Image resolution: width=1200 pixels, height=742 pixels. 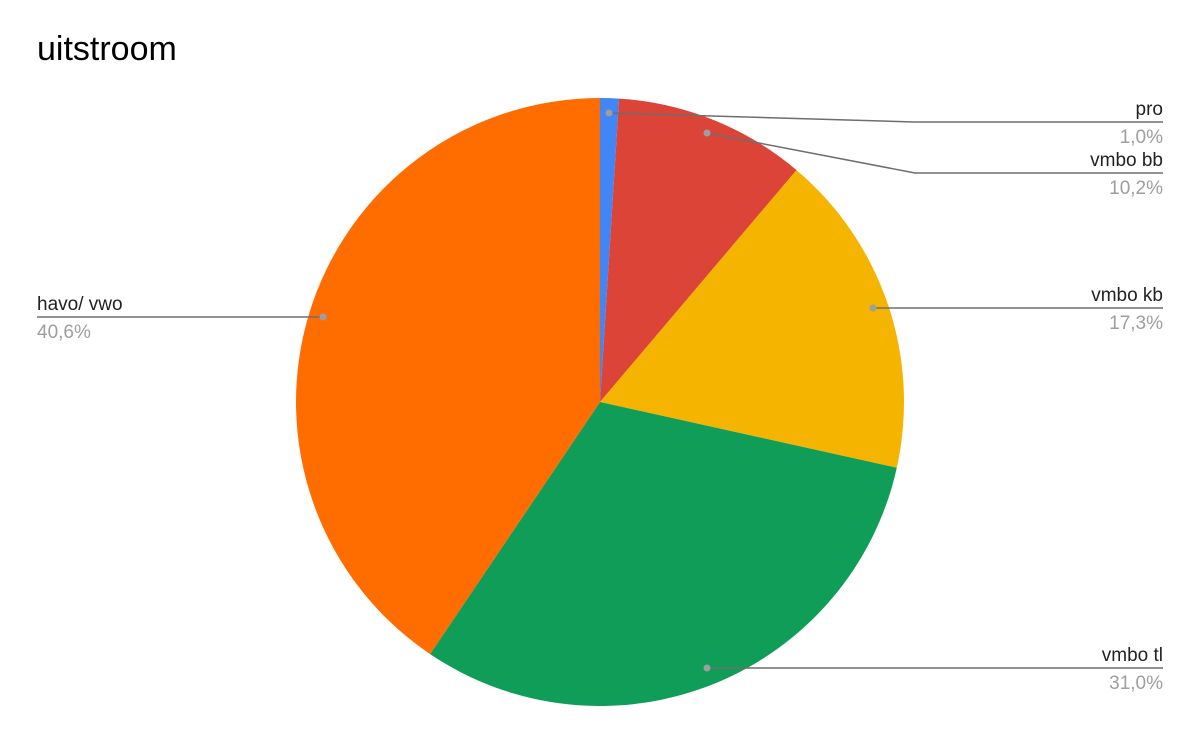 What do you see at coordinates (1132, 655) in the screenshot?
I see `slice-label-vmbo-tl: vmbo tl` at bounding box center [1132, 655].